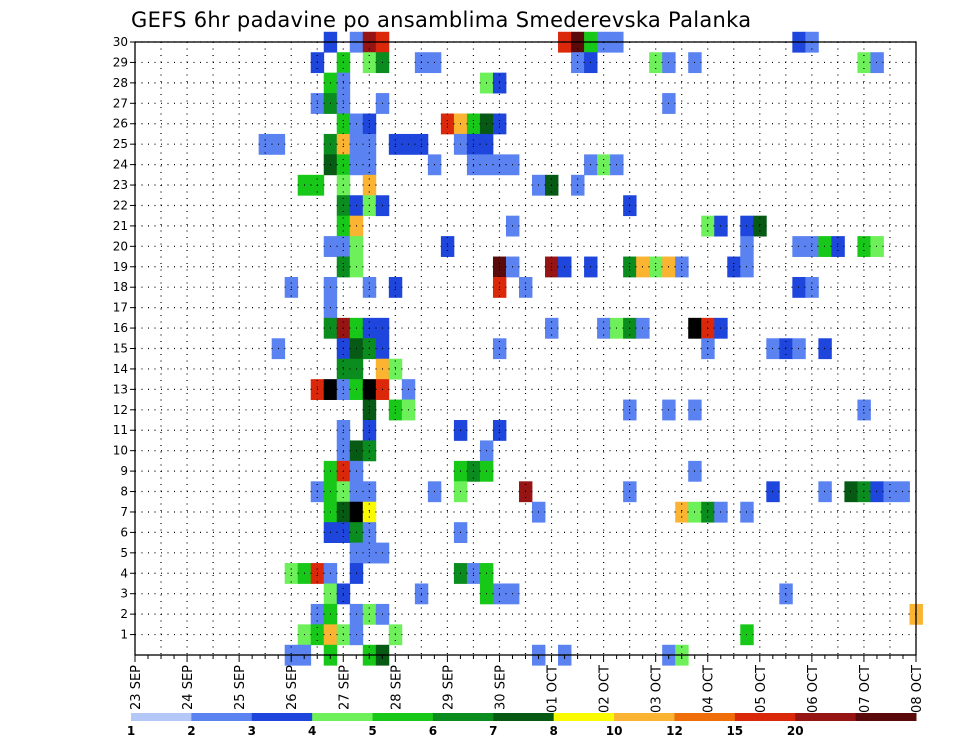  Describe the element at coordinates (864, 246) in the screenshot. I see `heatmap-cell-m20-s56` at that location.